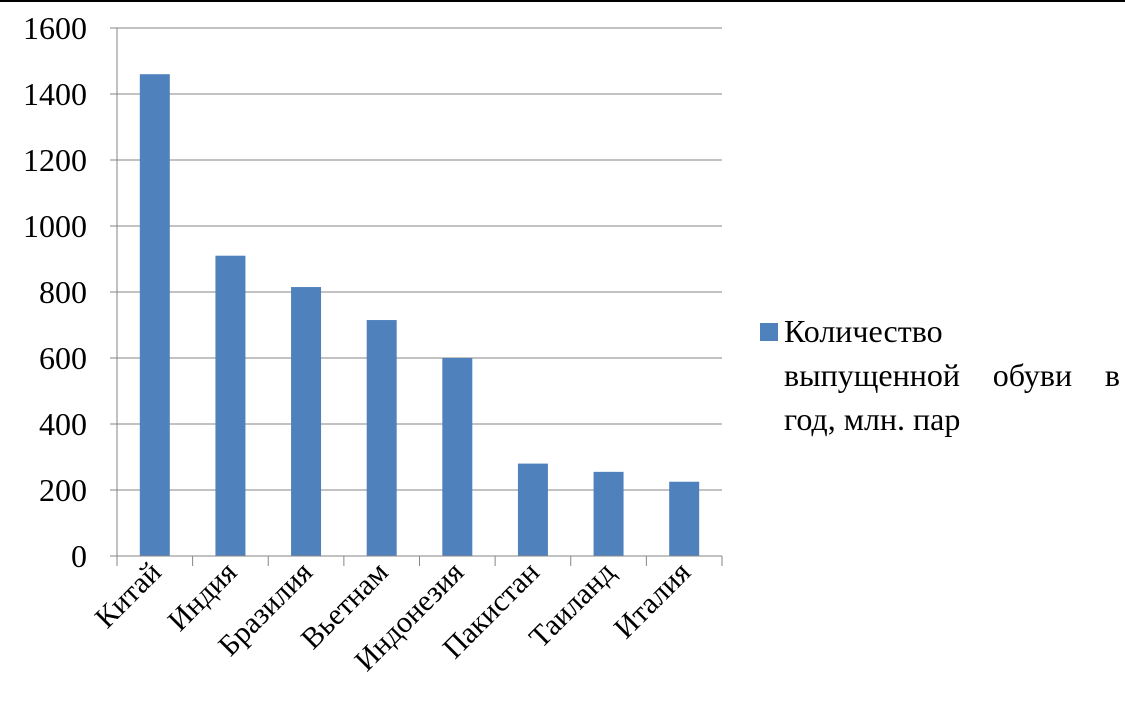 Image resolution: width=1125 pixels, height=722 pixels. I want to click on legend-swatch, so click(769, 332).